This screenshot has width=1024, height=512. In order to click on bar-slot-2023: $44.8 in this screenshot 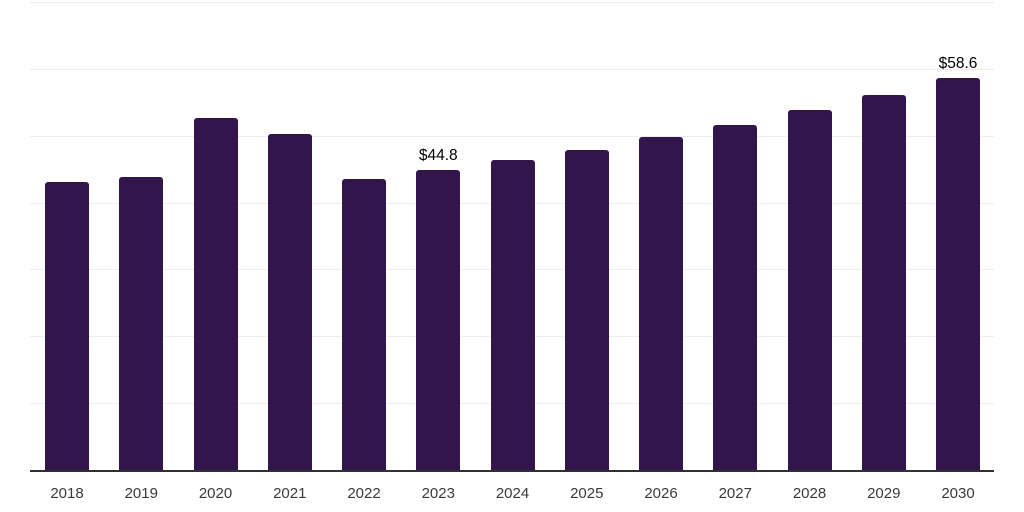, I will do `click(438, 308)`.